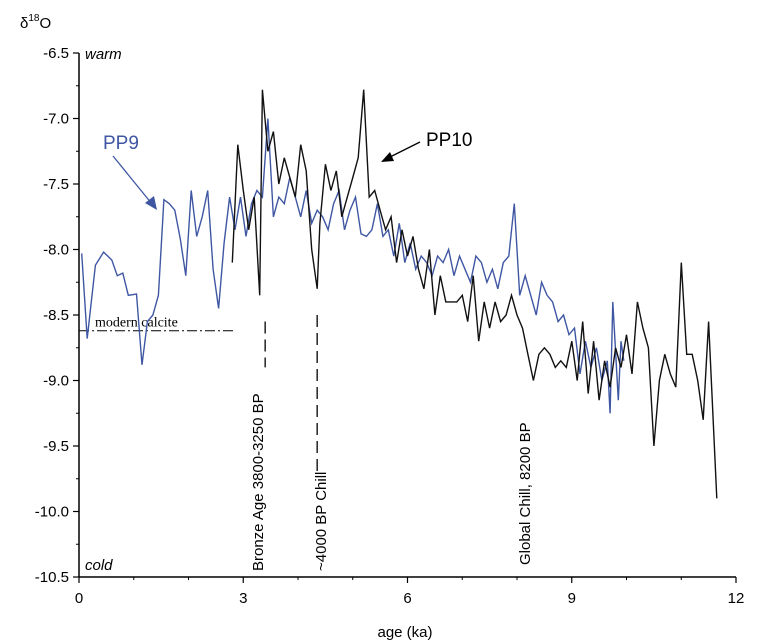  Describe the element at coordinates (572, 598) in the screenshot. I see `x-tick-label: 9` at that location.